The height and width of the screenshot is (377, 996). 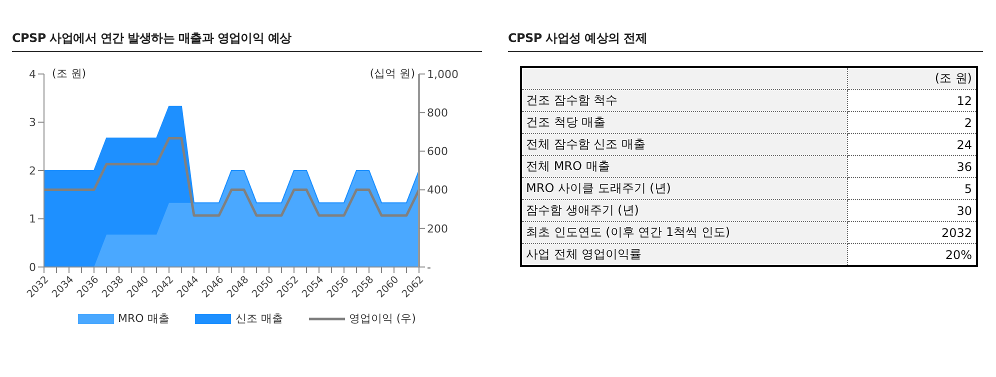 I want to click on text: 36, so click(x=964, y=167).